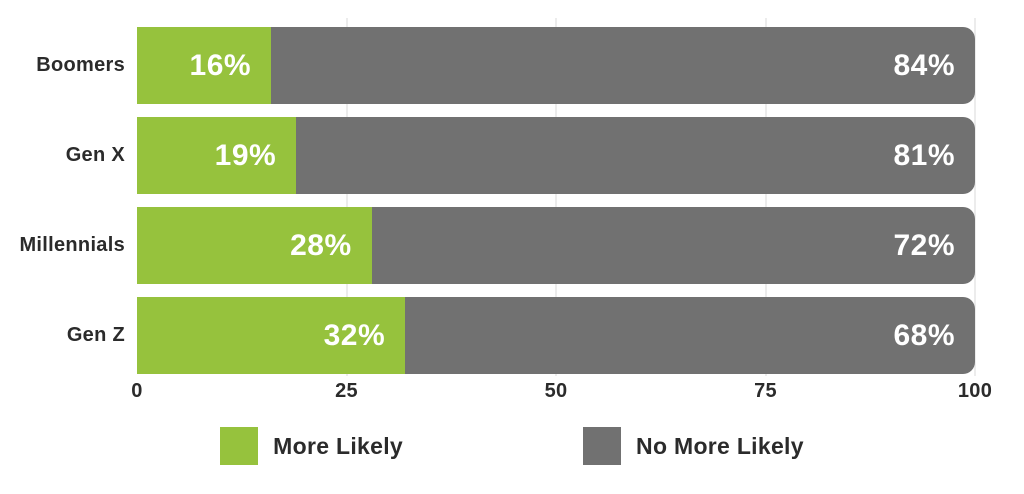 The width and height of the screenshot is (1024, 494). I want to click on bar-segment-more-likely: 16%, so click(204, 65).